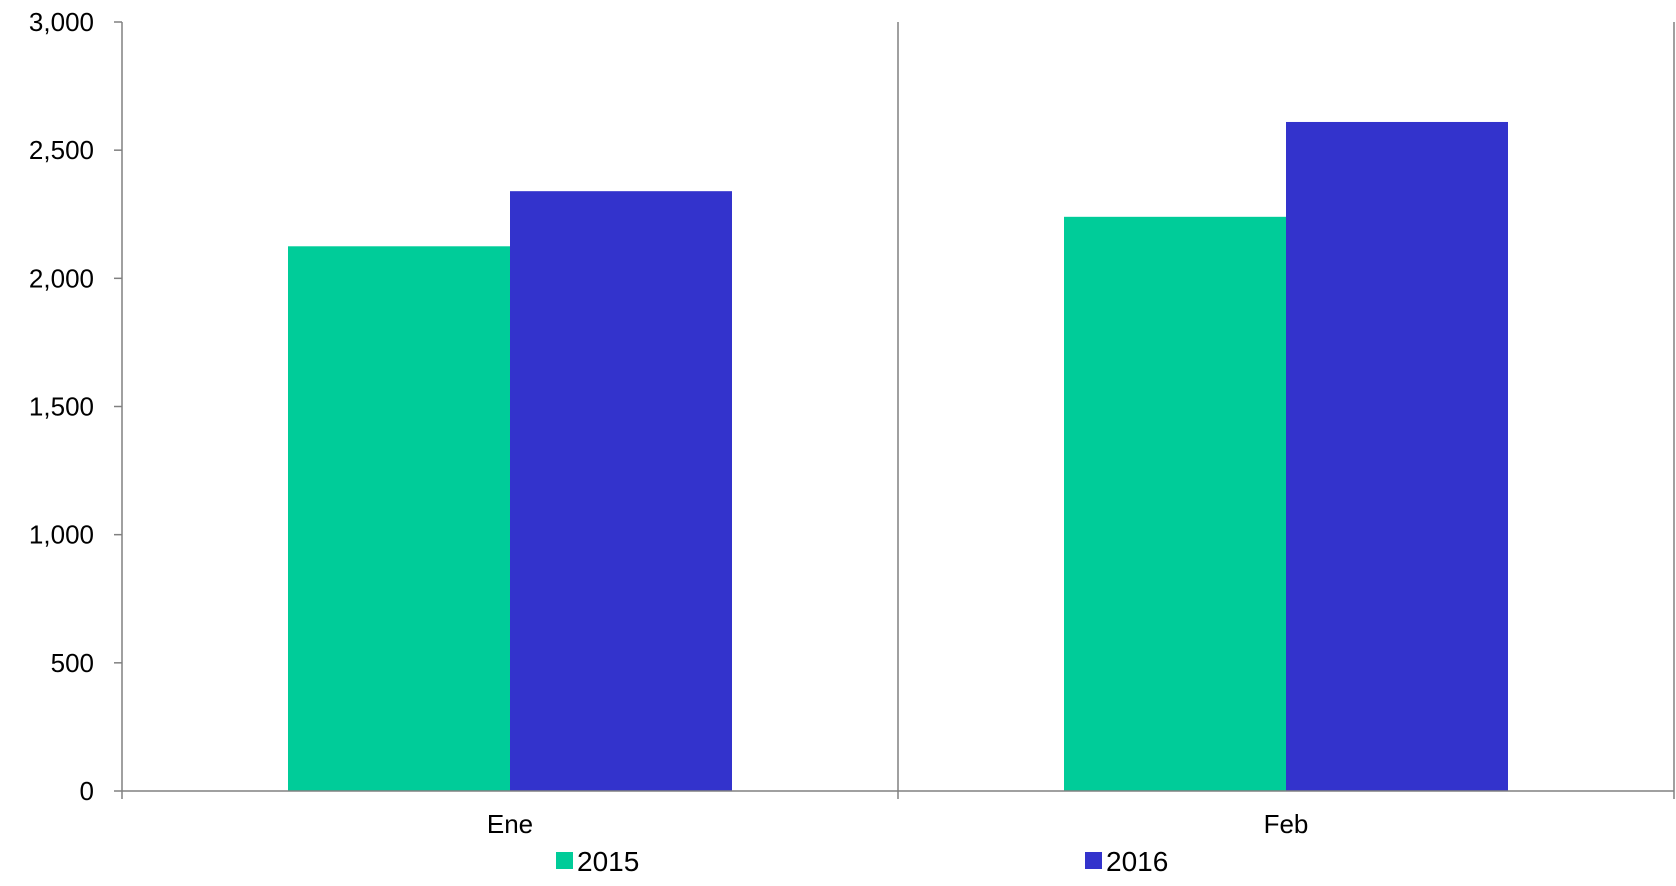  Describe the element at coordinates (61, 278) in the screenshot. I see `y-tick-label: 2,000` at that location.